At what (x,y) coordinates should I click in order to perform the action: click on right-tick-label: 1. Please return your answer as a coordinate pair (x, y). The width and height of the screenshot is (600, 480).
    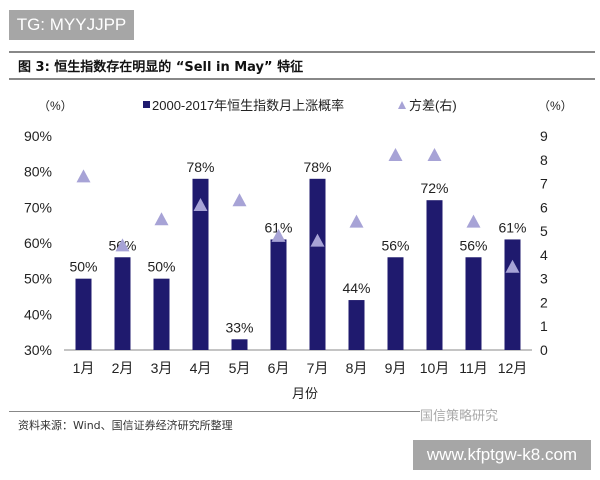
    Looking at the image, I should click on (544, 326).